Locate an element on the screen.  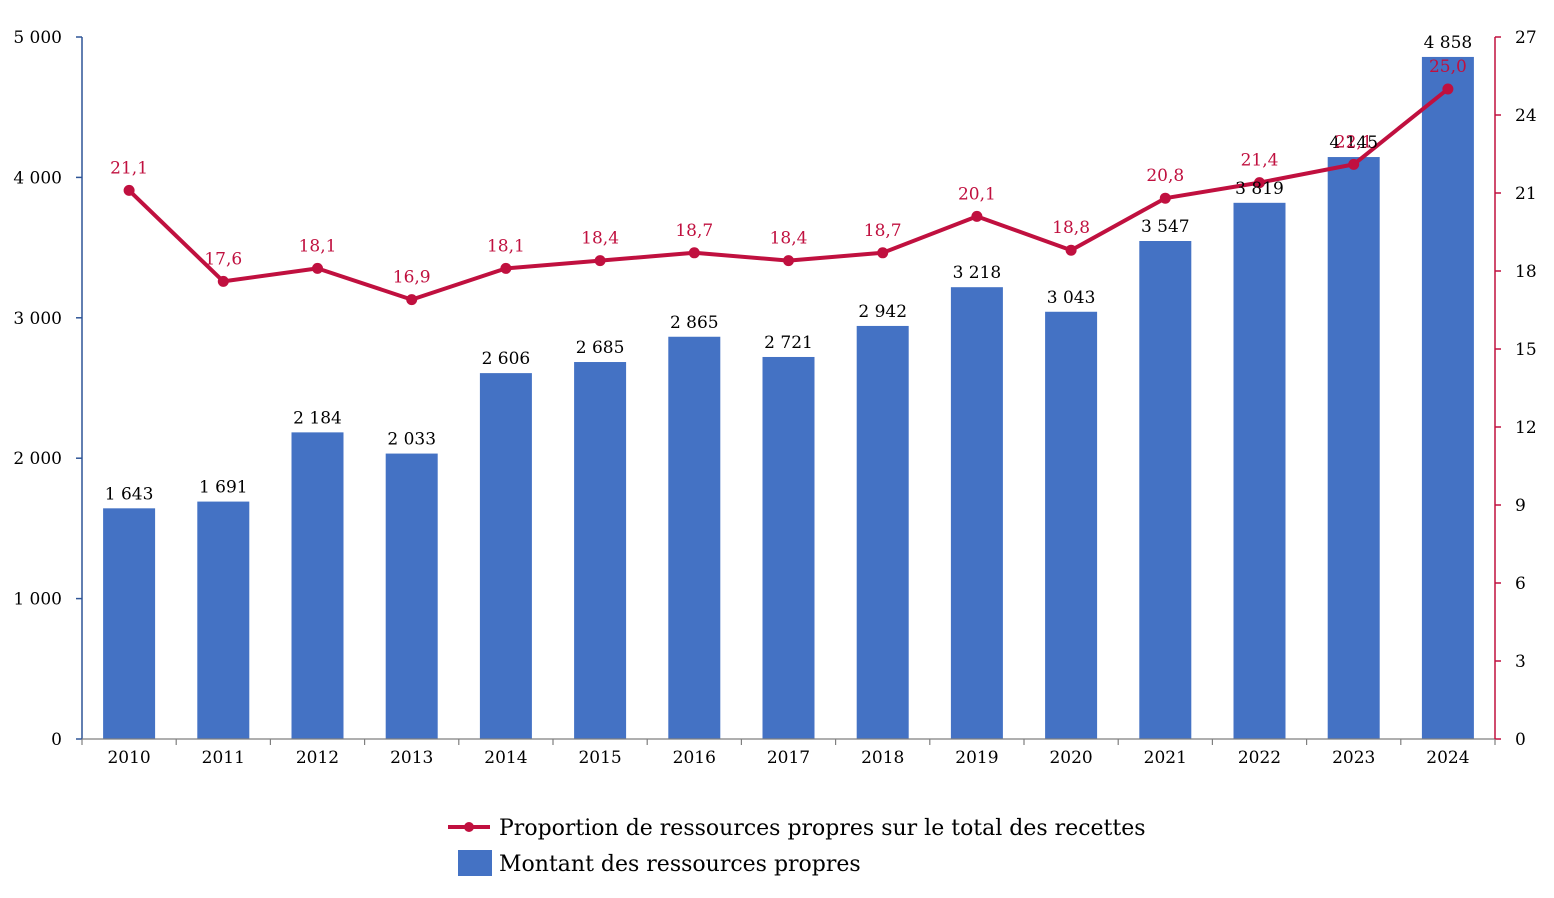
line-point-2011 is located at coordinates (223, 281).